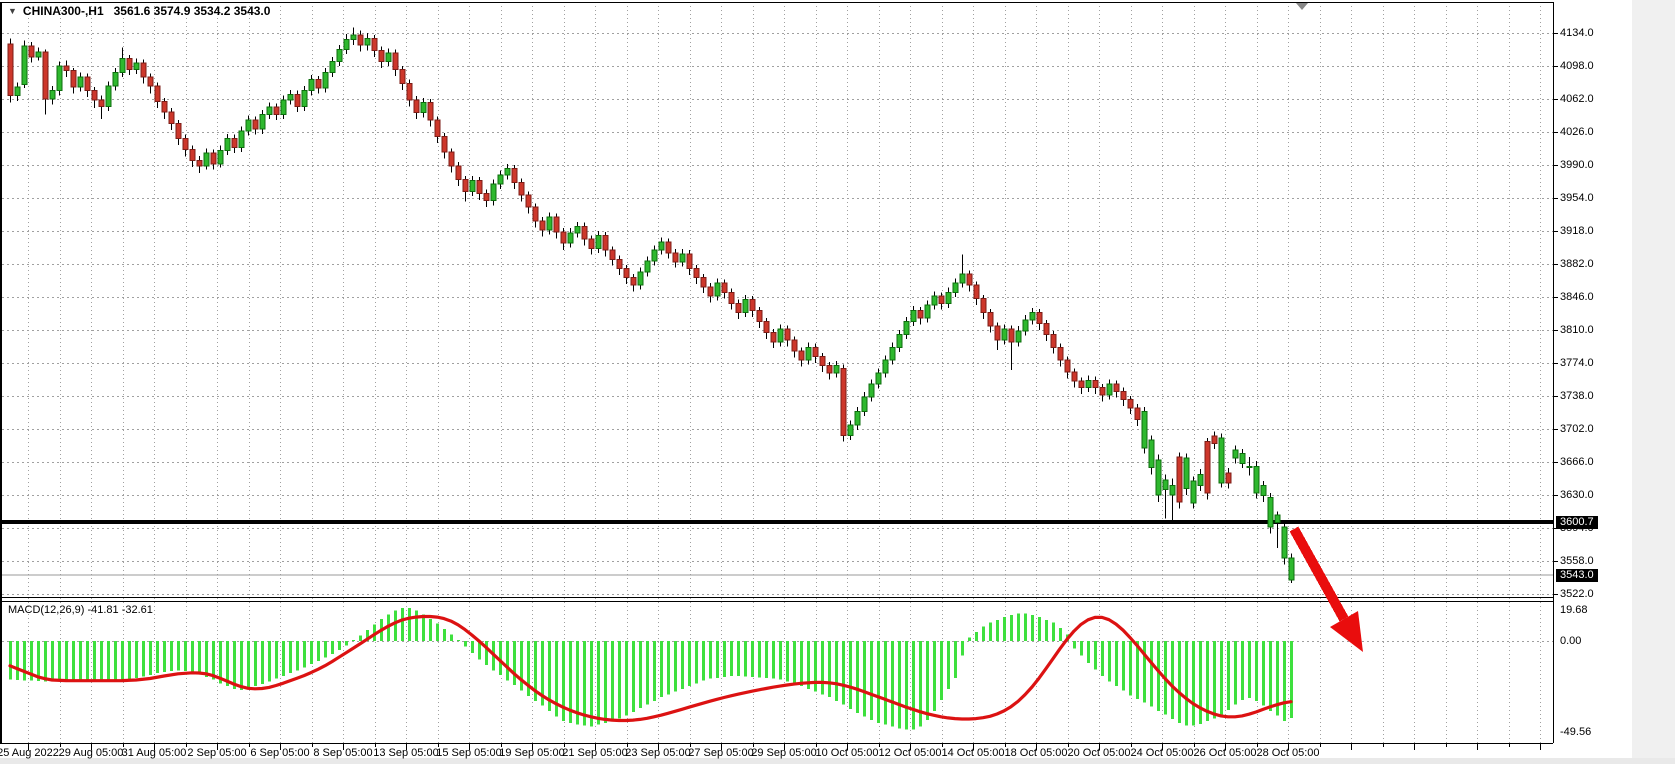  I want to click on price-tick-label: 3630.0, so click(1577, 494).